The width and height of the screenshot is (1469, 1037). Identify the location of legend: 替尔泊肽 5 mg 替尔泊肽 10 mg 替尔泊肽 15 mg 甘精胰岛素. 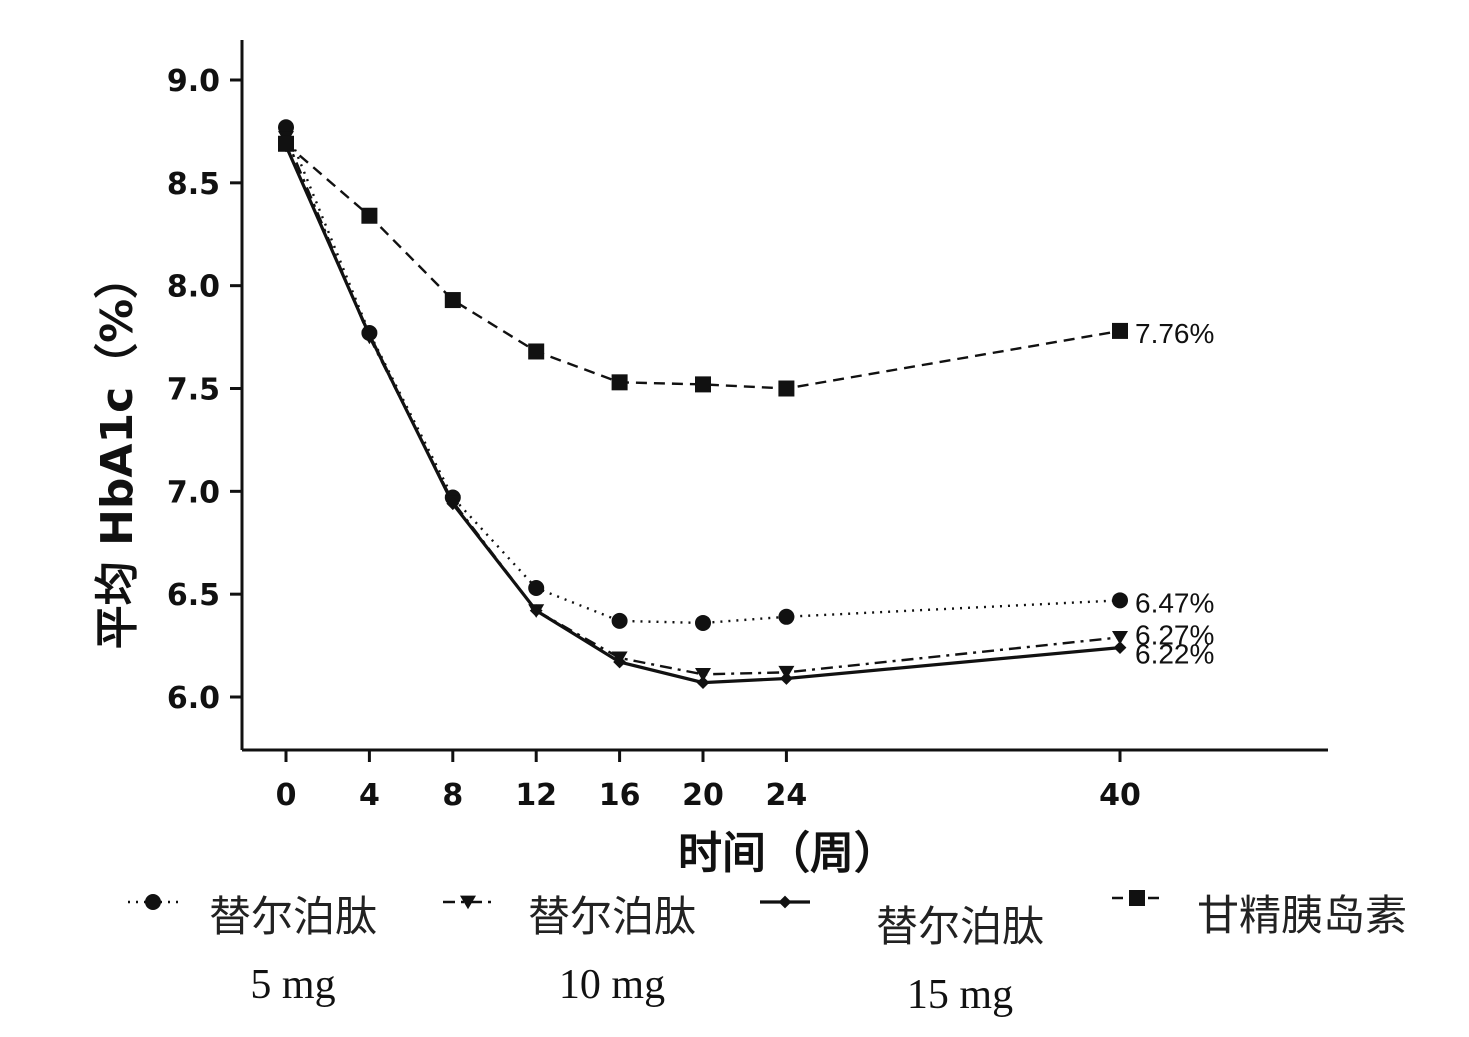
(767, 954).